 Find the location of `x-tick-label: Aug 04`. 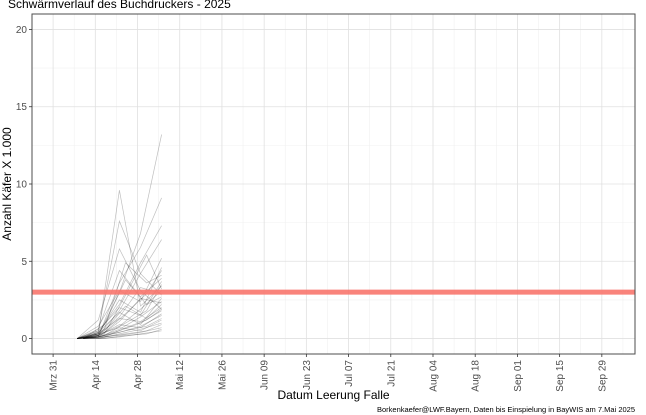

x-tick-label: Aug 04 is located at coordinates (433, 376).